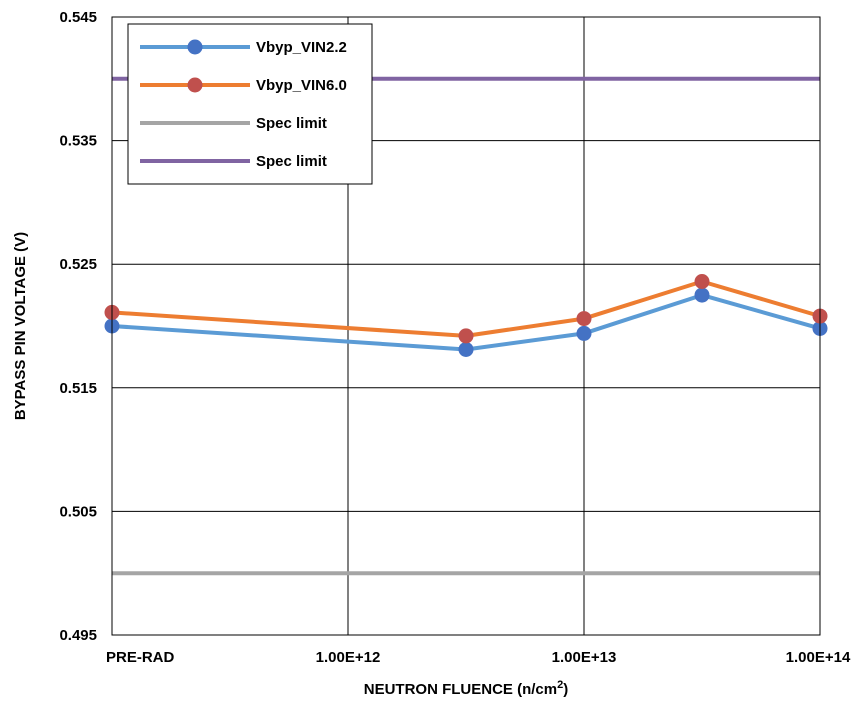  What do you see at coordinates (78, 511) in the screenshot?
I see `y-tick-label: 0.505` at bounding box center [78, 511].